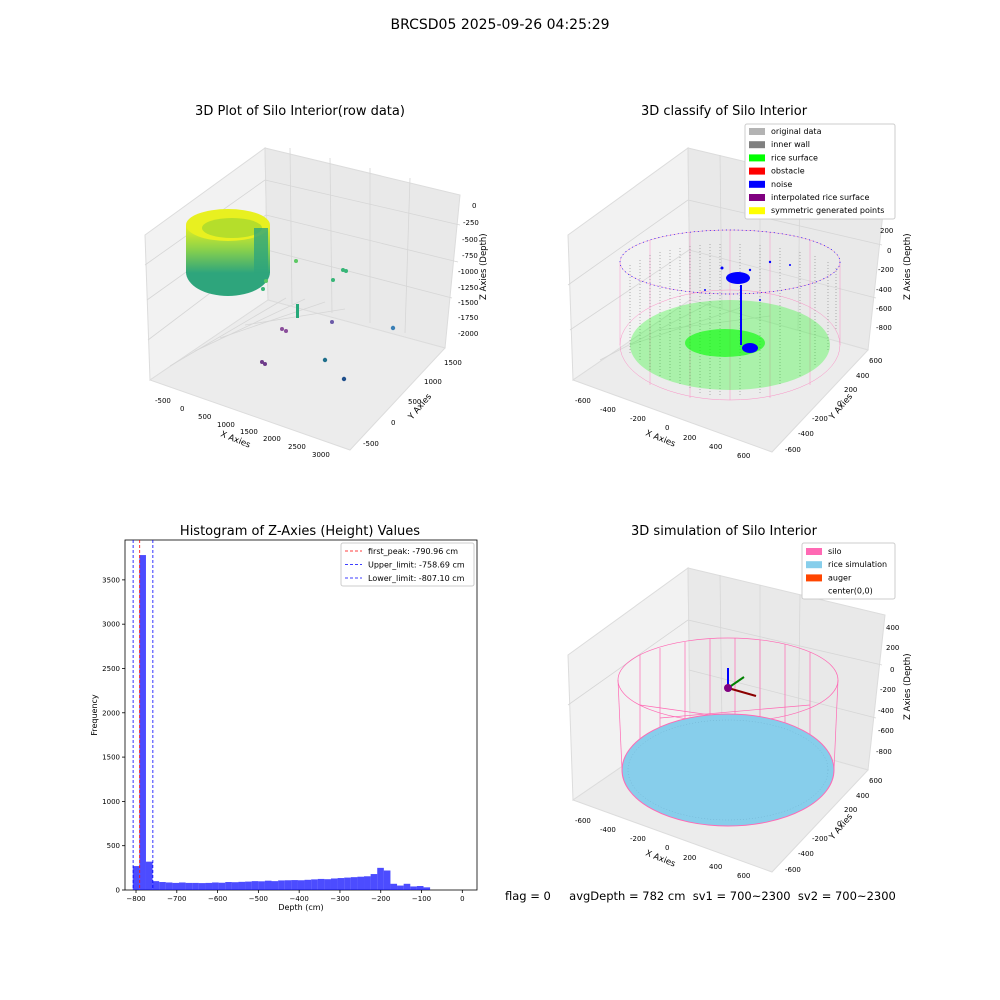 The width and height of the screenshot is (1000, 1000). What do you see at coordinates (328, 320) in the screenshot?
I see `raw-scatter-points` at bounding box center [328, 320].